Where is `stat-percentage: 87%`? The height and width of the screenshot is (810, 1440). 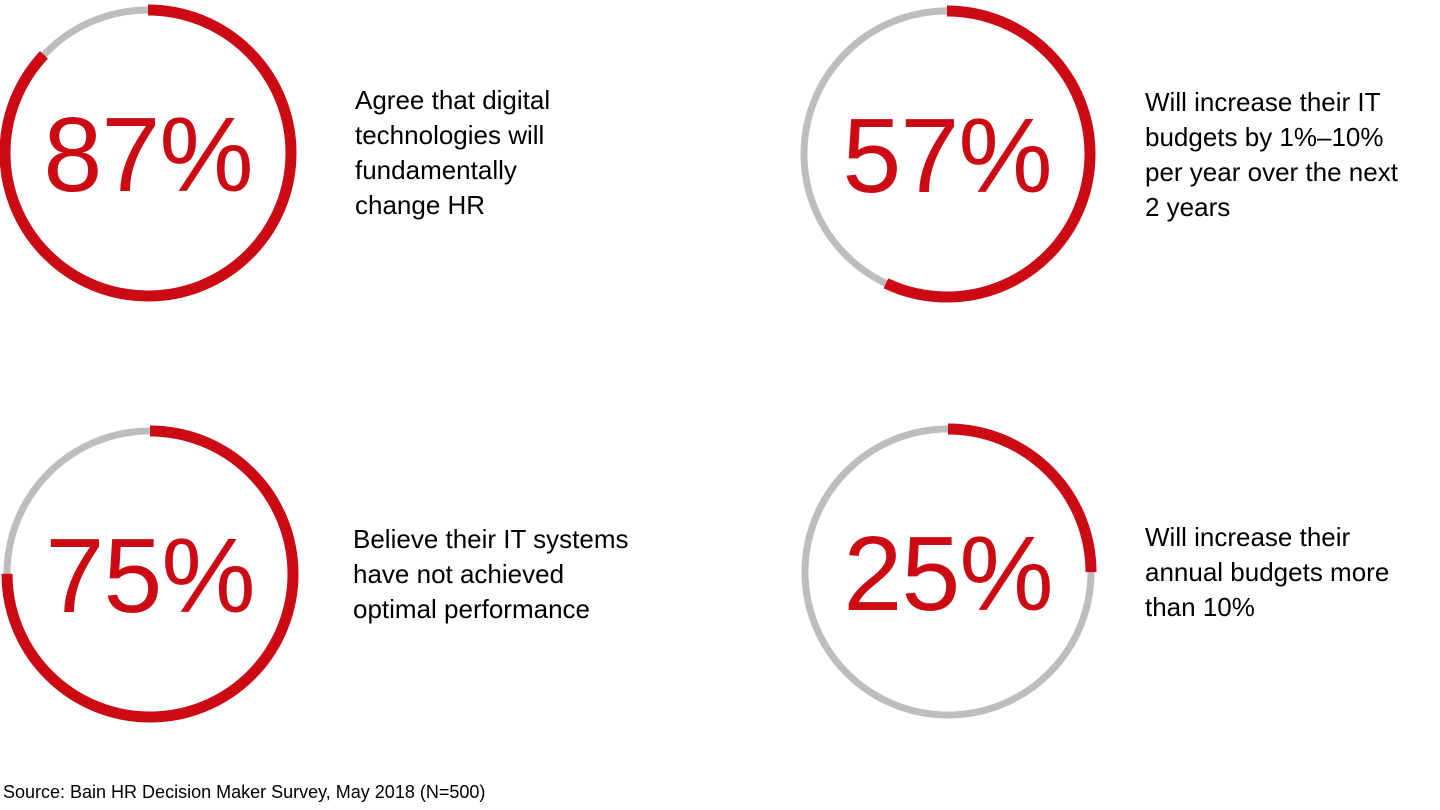 stat-percentage: 87% is located at coordinates (148, 155).